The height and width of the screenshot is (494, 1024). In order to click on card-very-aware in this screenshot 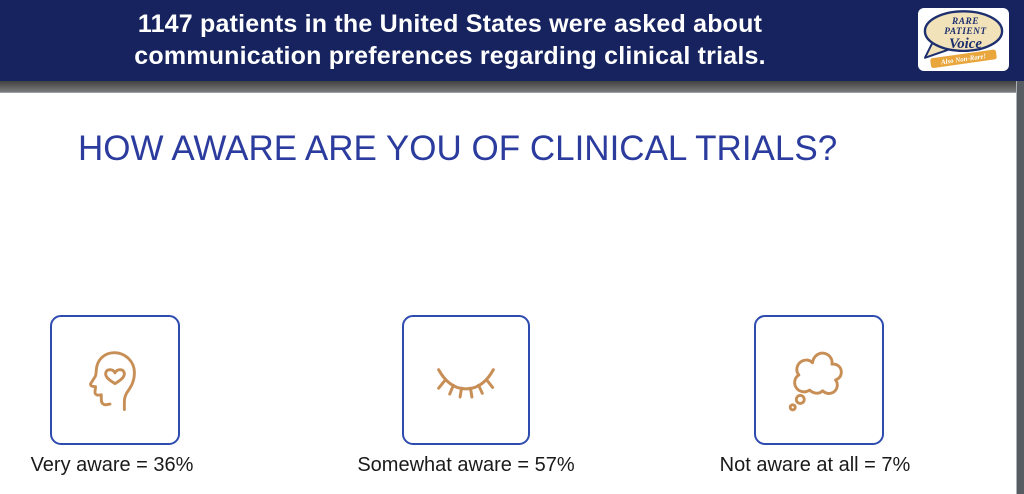, I will do `click(115, 380)`.